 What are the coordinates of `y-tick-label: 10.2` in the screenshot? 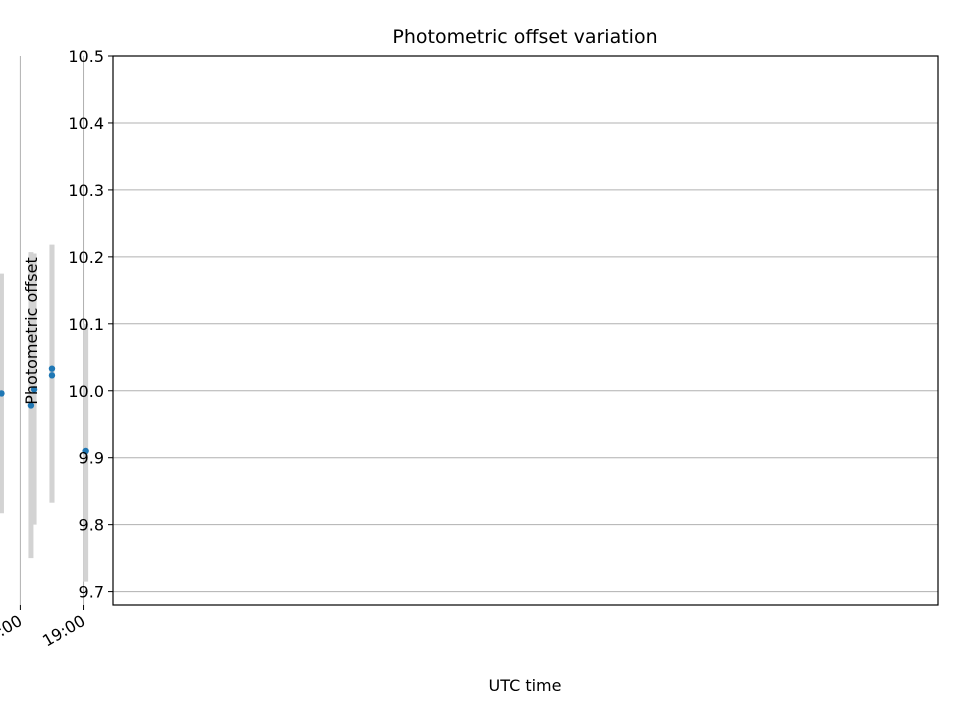 It's located at (86, 257).